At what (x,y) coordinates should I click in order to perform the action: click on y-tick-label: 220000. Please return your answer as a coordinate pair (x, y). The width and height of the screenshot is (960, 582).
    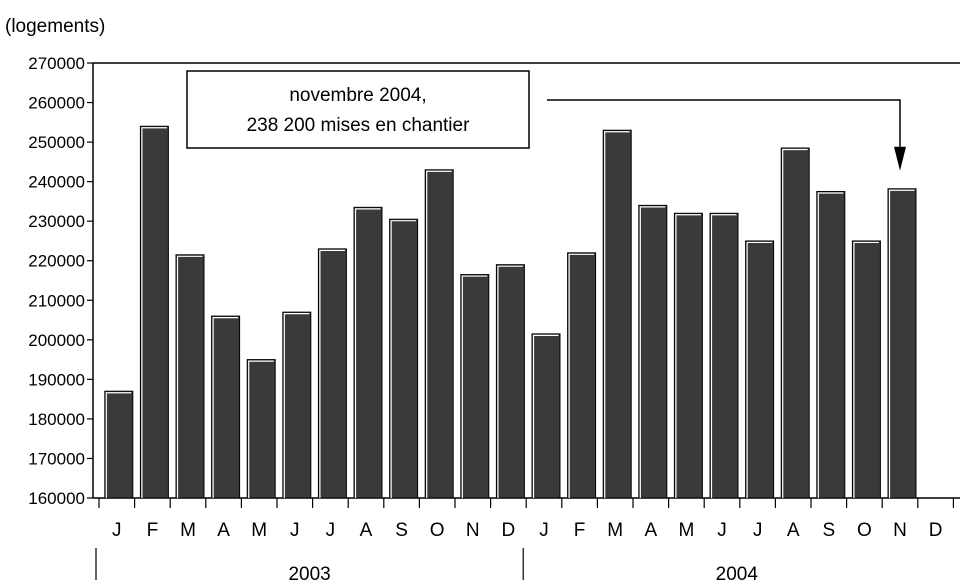
    Looking at the image, I should click on (56, 261).